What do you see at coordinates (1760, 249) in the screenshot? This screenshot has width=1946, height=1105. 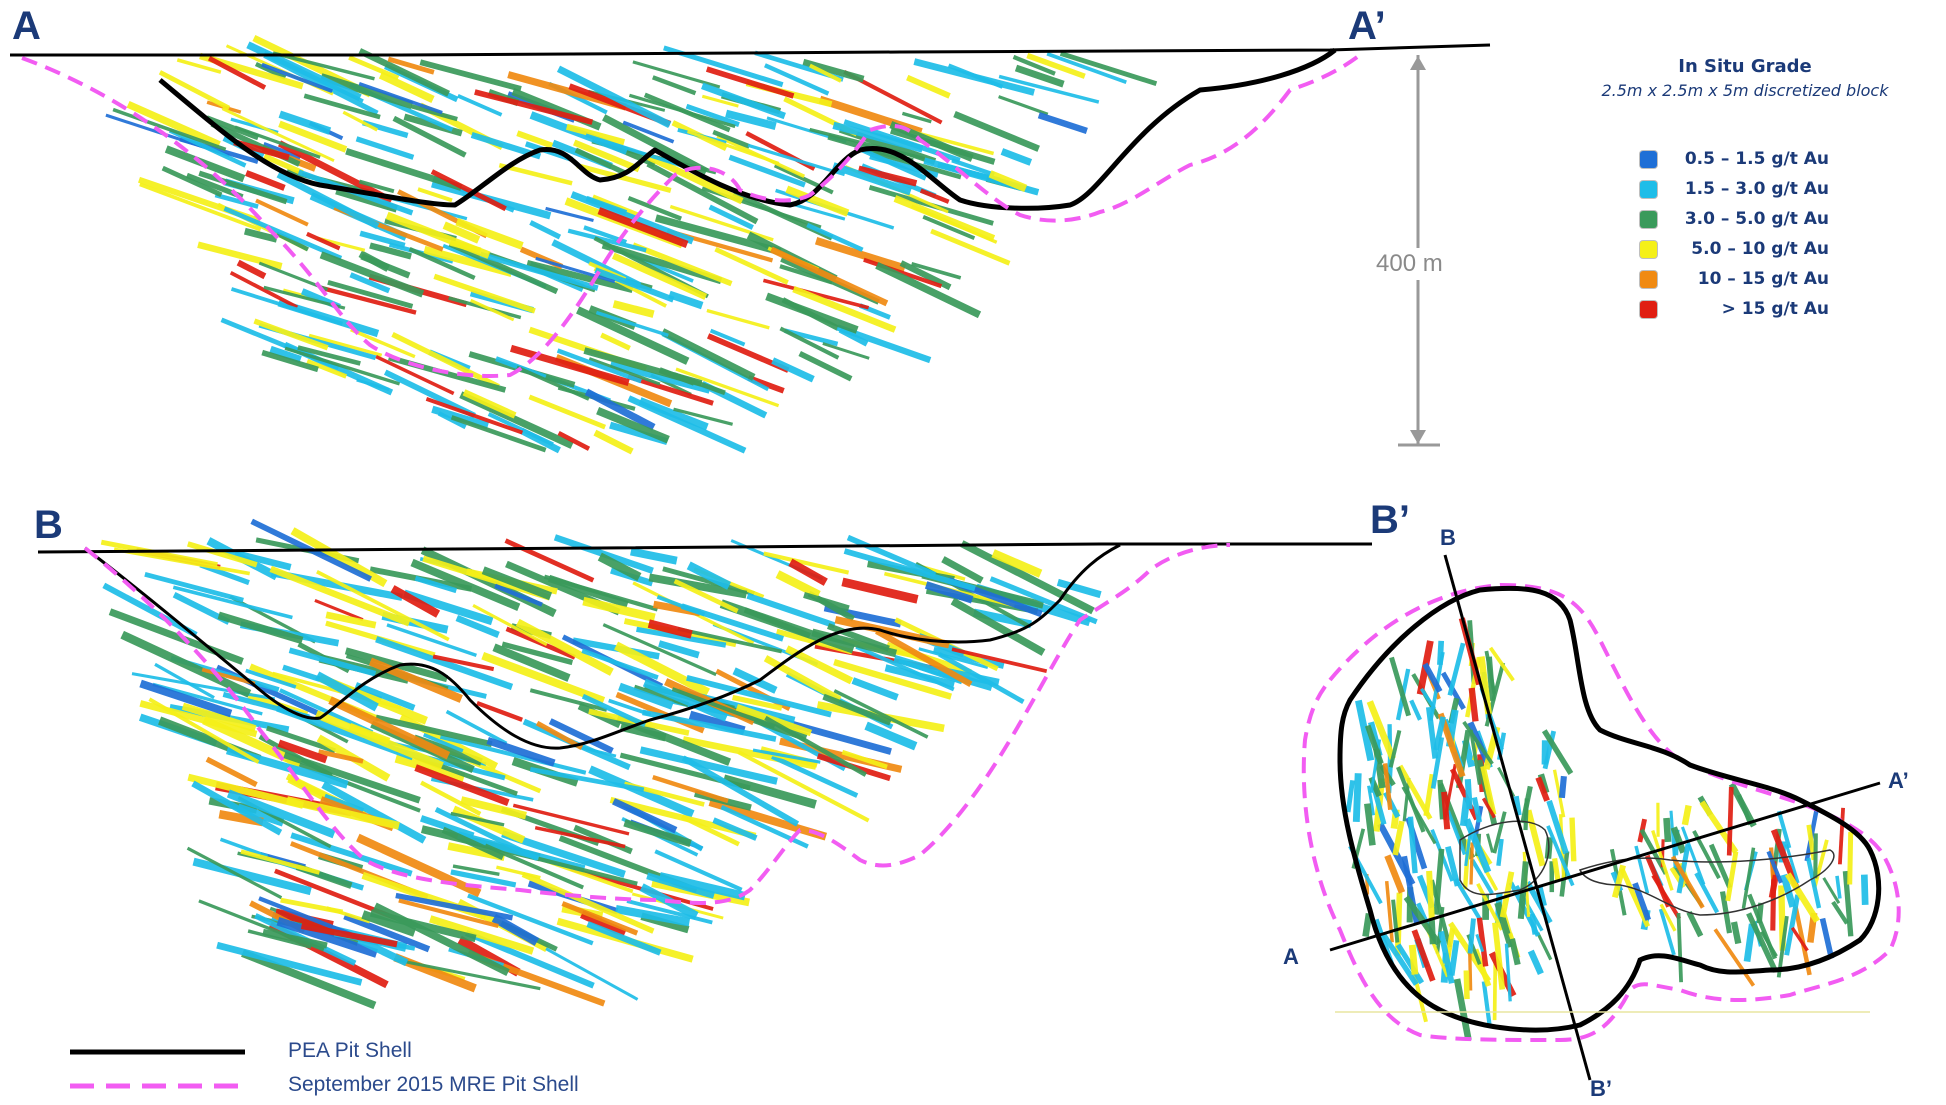 I see `legend-item-label: 5.0 – 10 g/t Au` at bounding box center [1760, 249].